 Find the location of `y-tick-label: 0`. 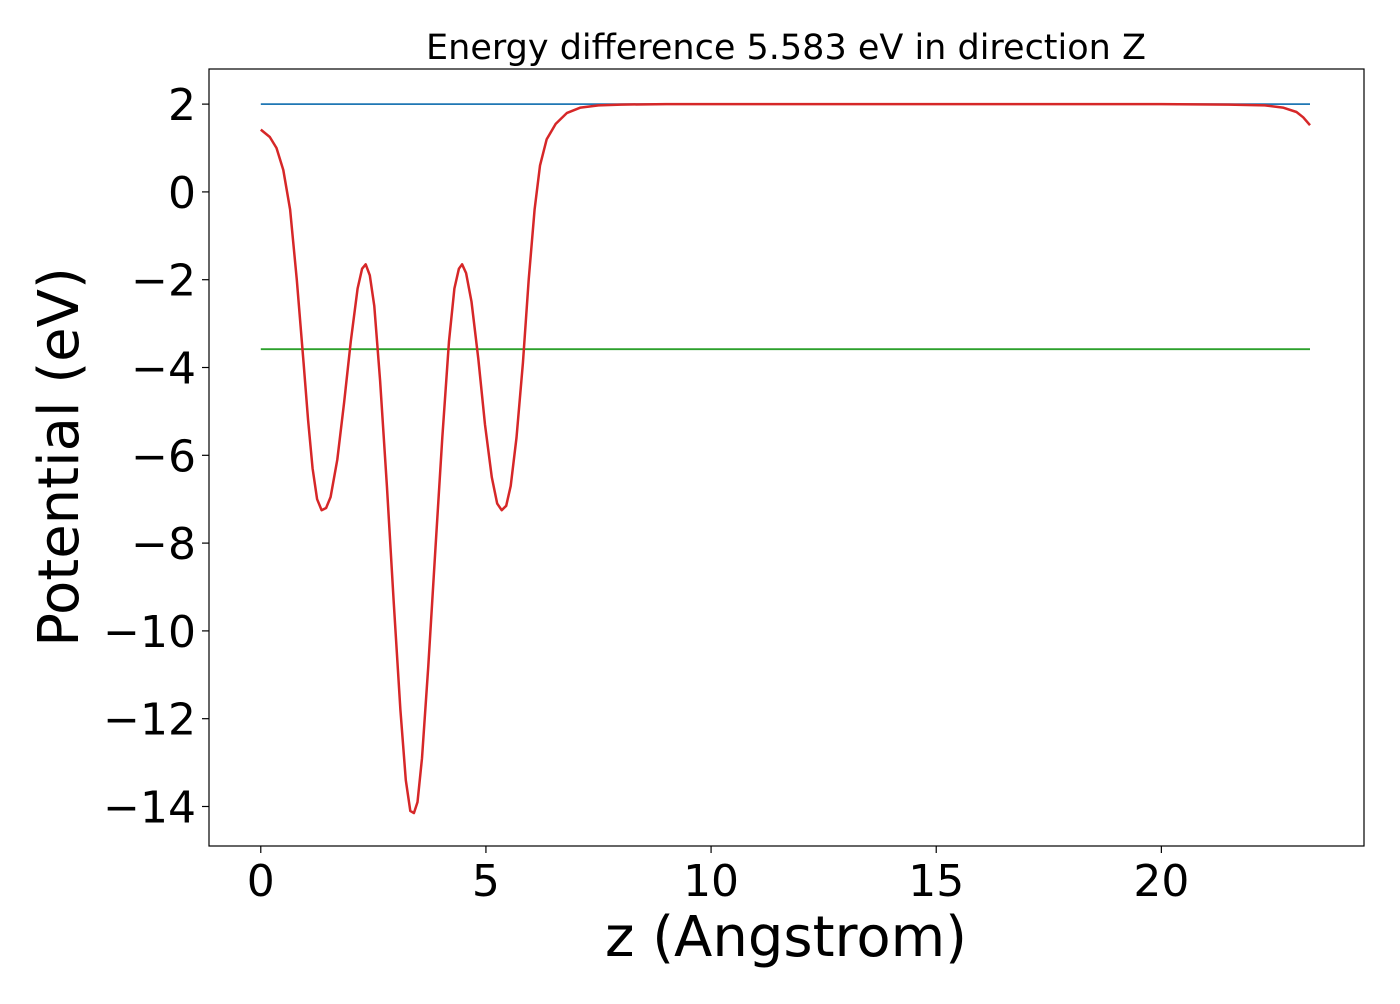

y-tick-label: 0 is located at coordinates (182, 193).